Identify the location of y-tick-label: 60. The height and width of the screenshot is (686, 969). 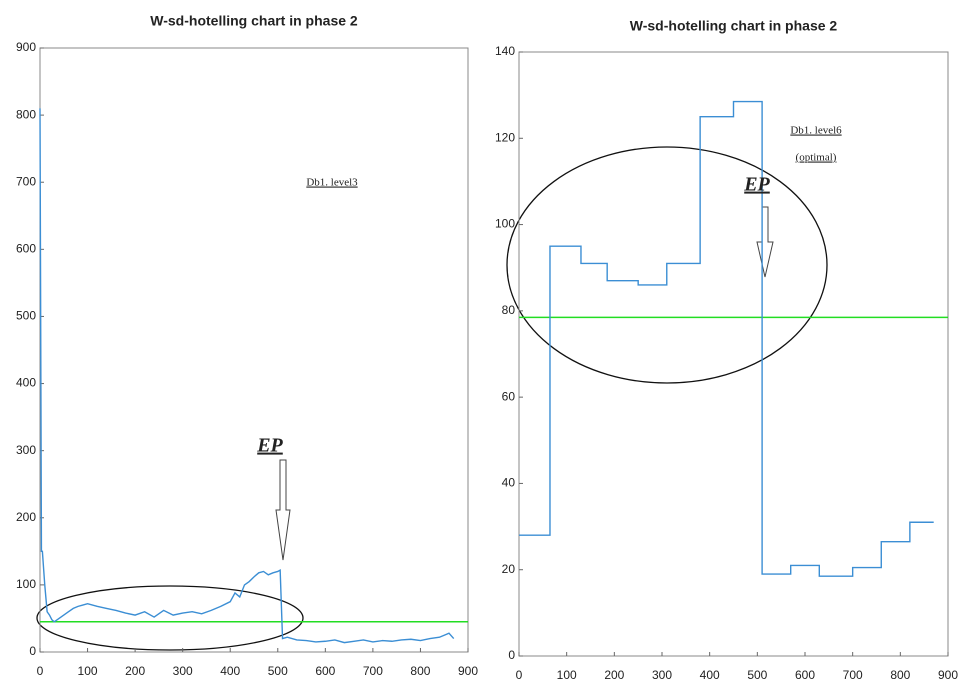
(509, 396).